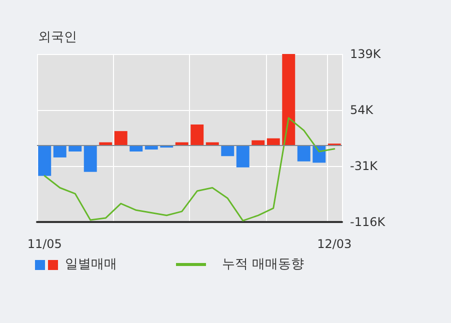 The width and height of the screenshot is (451, 323). I want to click on x-tick-label: 12/03, so click(334, 244).